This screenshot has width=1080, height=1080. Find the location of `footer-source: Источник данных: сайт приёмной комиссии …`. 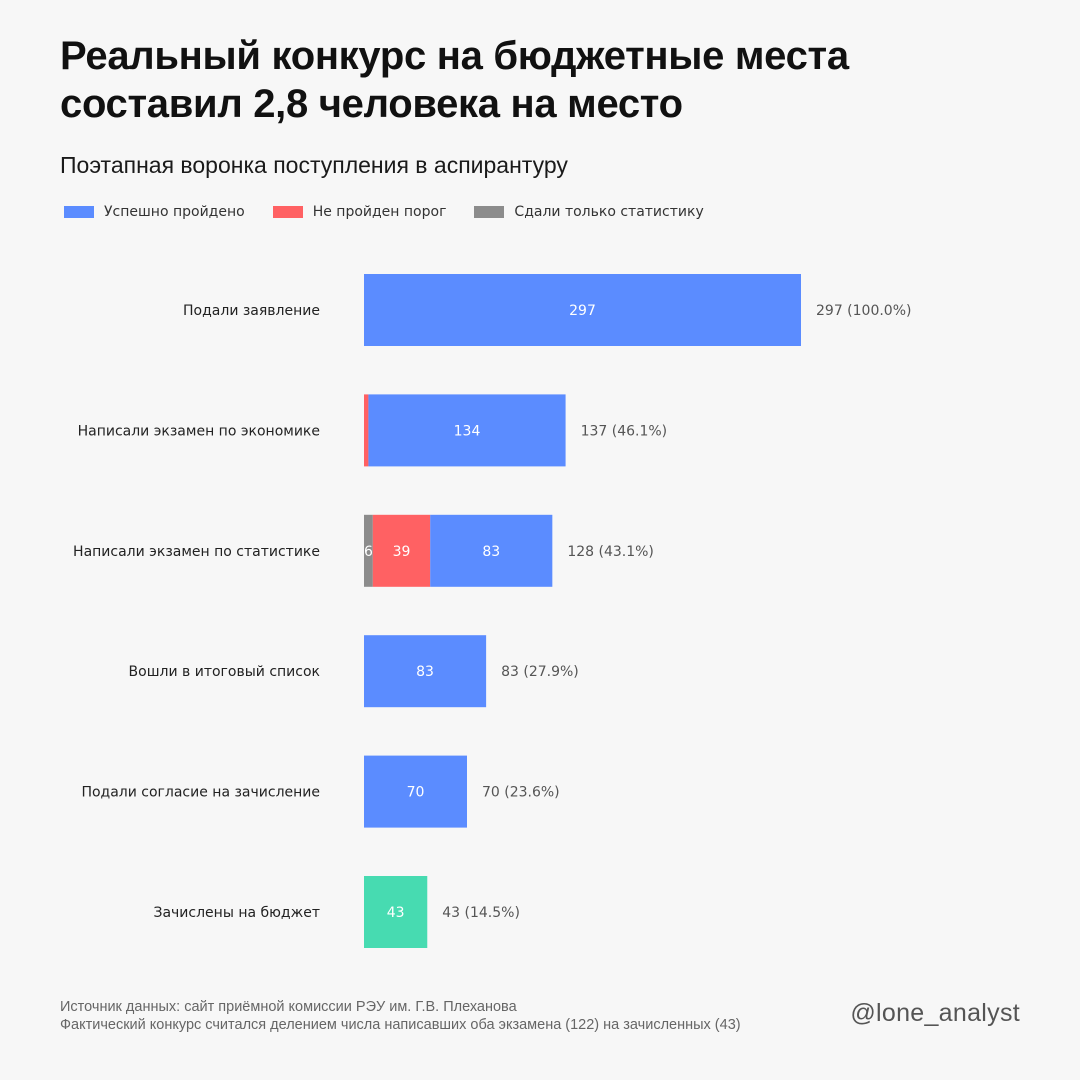

footer-source: Источник данных: сайт приёмной комиссии … is located at coordinates (288, 1007).